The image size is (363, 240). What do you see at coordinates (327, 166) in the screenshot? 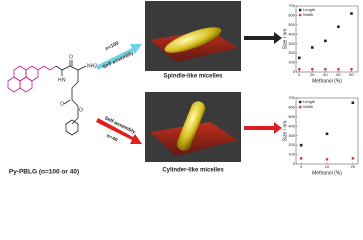
I see `x-tick-label: 10` at bounding box center [327, 166].